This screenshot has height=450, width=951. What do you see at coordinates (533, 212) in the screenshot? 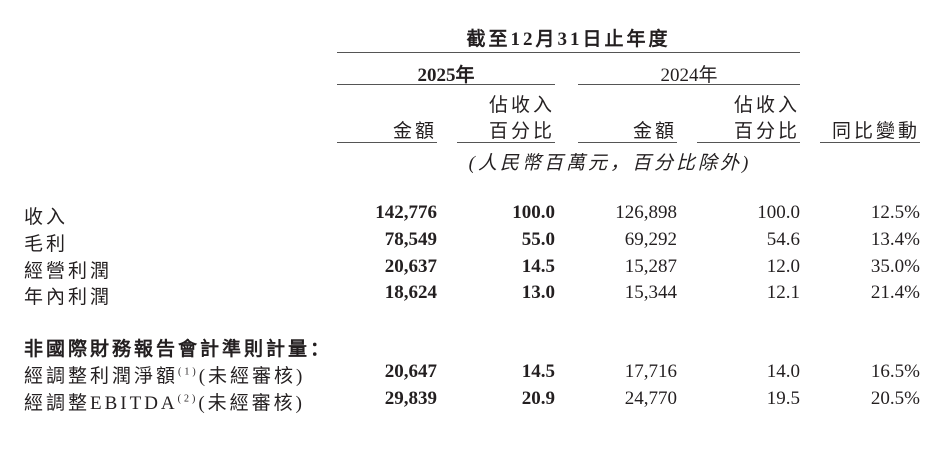
I see `pct-2025: 100.0` at bounding box center [533, 212].